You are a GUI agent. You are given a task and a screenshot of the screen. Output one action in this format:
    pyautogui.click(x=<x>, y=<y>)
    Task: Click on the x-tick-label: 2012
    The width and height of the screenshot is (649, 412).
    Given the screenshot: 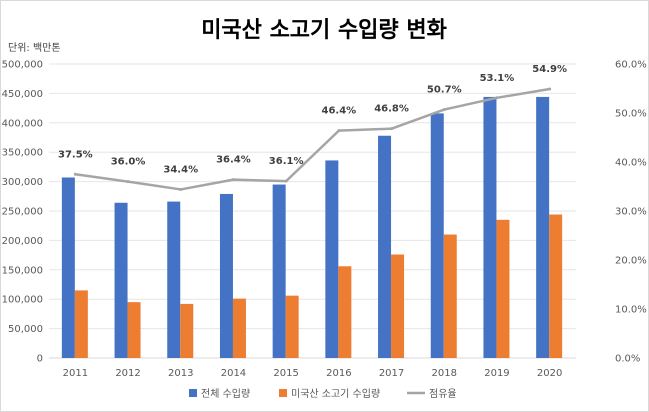 What is the action you would take?
    pyautogui.click(x=127, y=373)
    